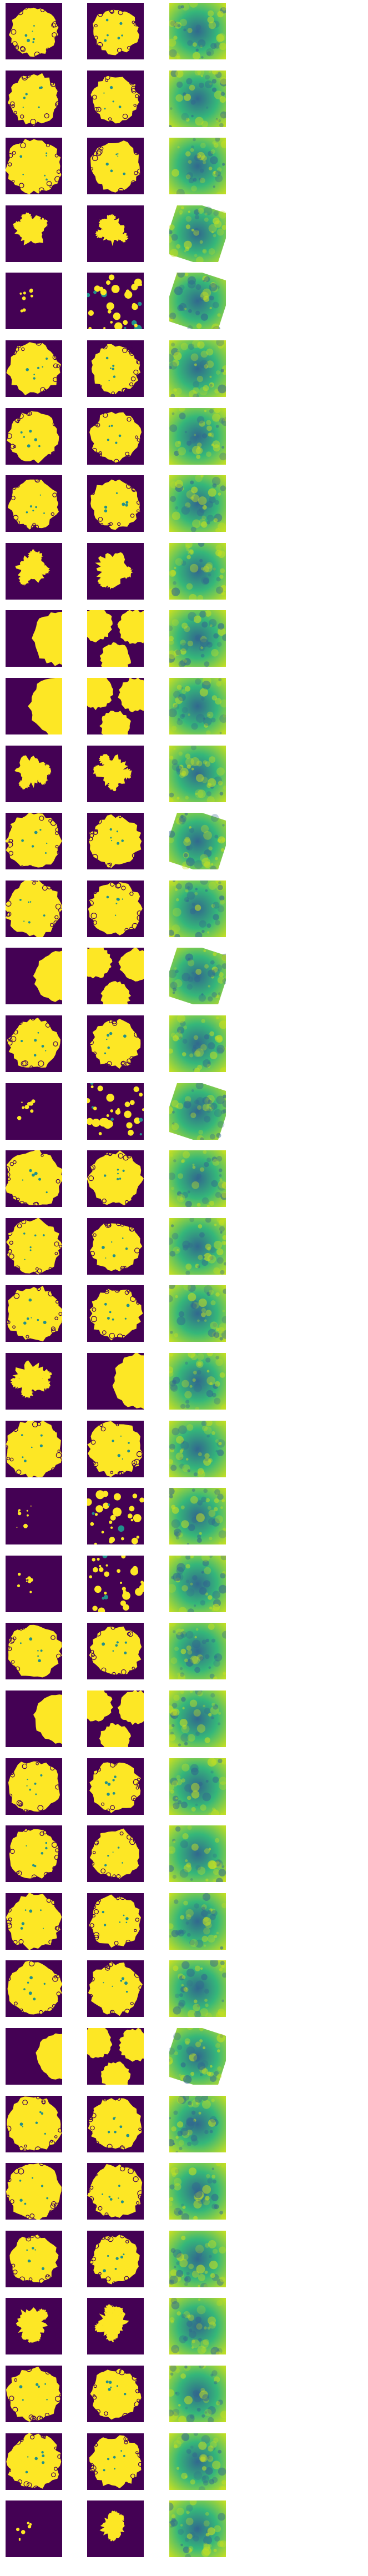 This screenshot has width=368, height=2576. I want to click on heatmap-image-r18-c3, so click(197, 1178).